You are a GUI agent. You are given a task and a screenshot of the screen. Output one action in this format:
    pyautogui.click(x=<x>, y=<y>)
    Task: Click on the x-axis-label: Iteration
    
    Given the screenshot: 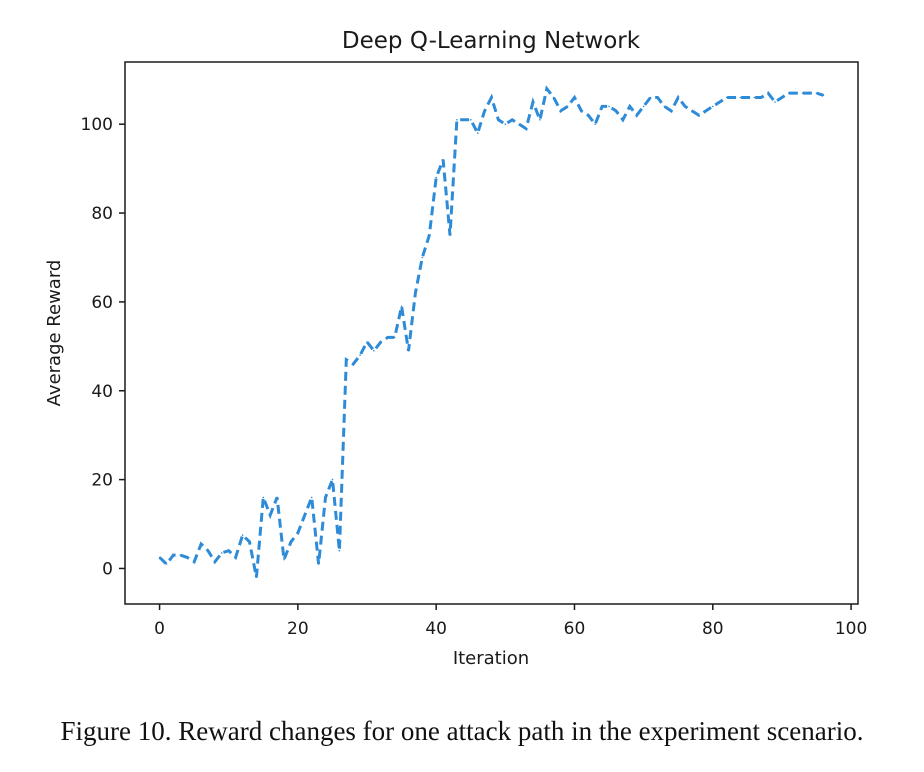 What is the action you would take?
    pyautogui.click(x=491, y=658)
    